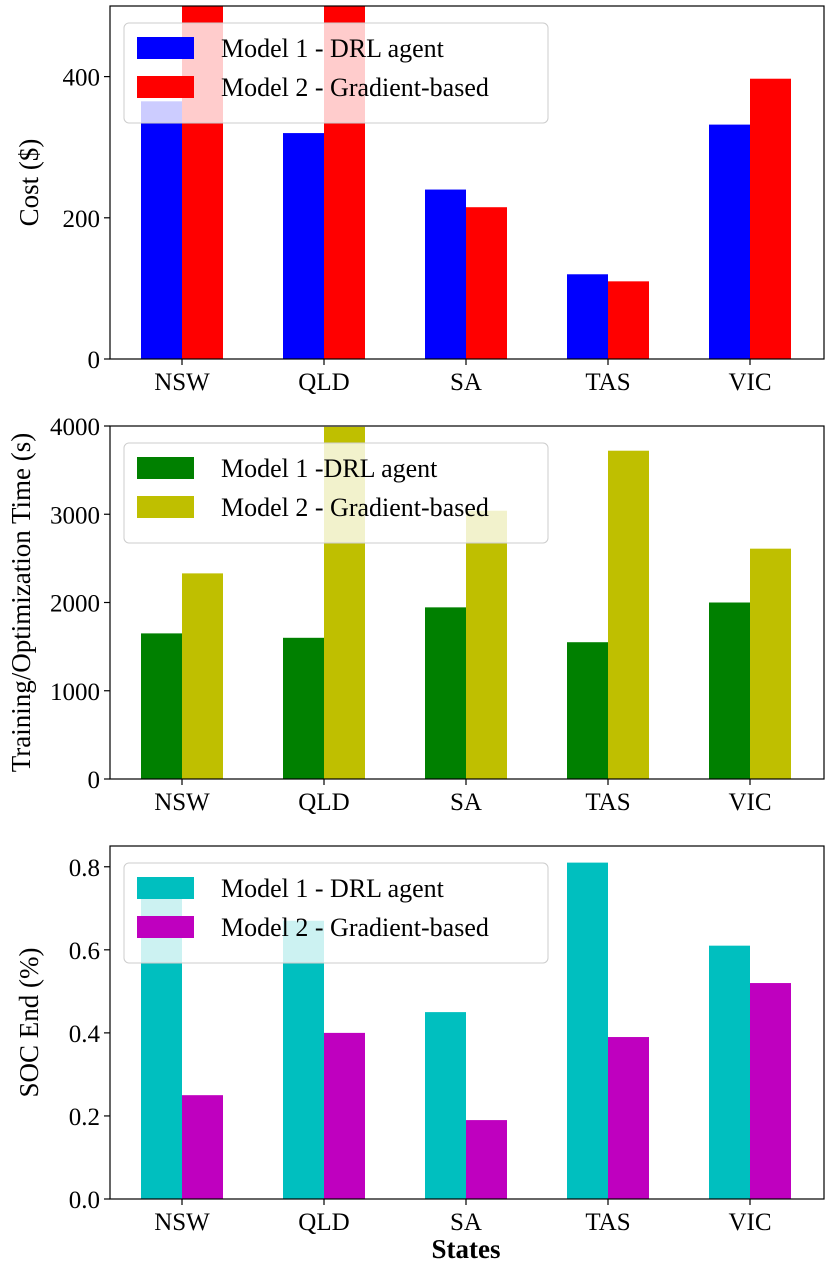  I want to click on y-tick-label: 0.2, so click(84, 1117).